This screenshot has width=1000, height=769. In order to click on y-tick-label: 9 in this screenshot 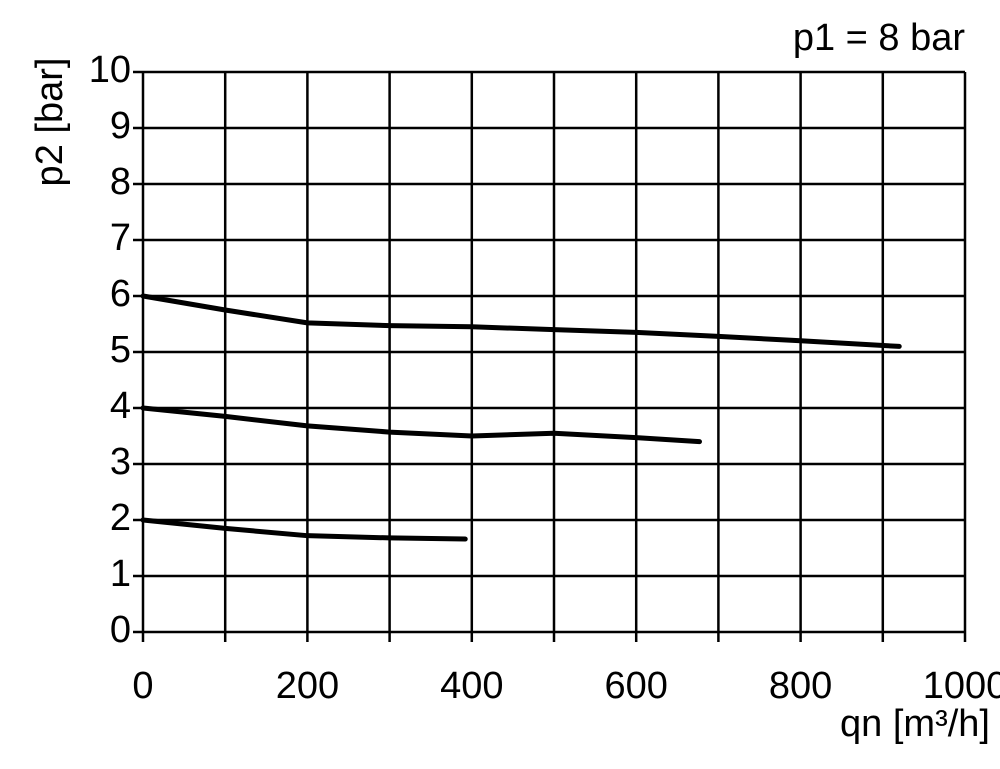, I will do `click(120, 126)`.